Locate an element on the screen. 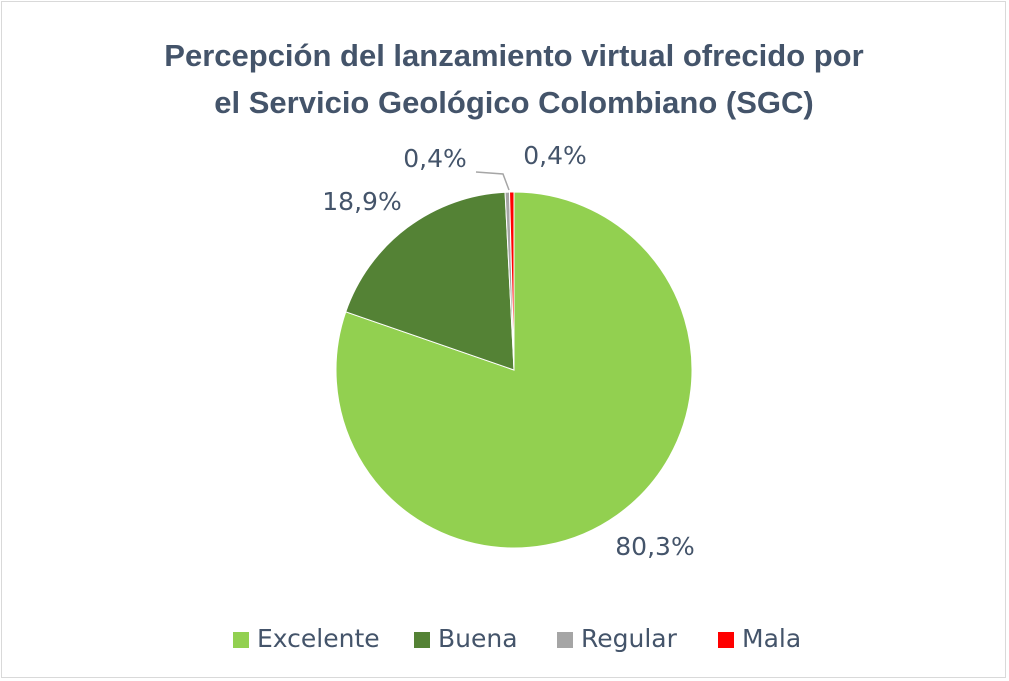  legend-label: Buena is located at coordinates (478, 638).